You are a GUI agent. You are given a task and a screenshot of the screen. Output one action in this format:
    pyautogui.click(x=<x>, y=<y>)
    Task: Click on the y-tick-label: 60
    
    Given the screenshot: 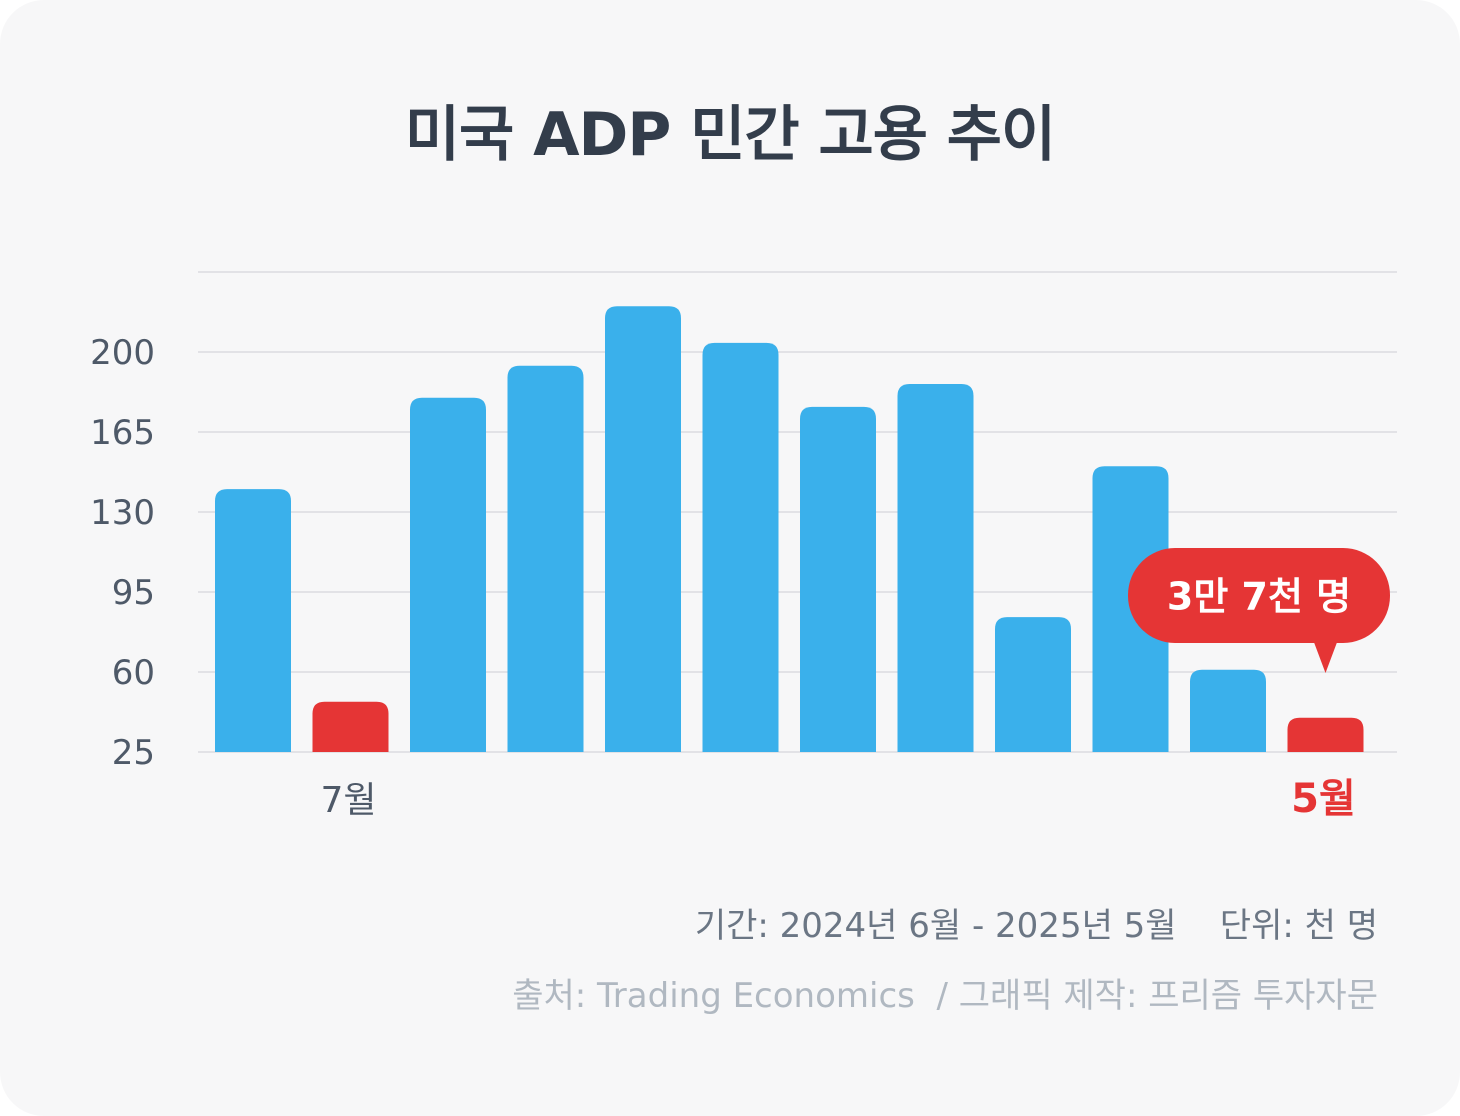 What is the action you would take?
    pyautogui.click(x=133, y=673)
    